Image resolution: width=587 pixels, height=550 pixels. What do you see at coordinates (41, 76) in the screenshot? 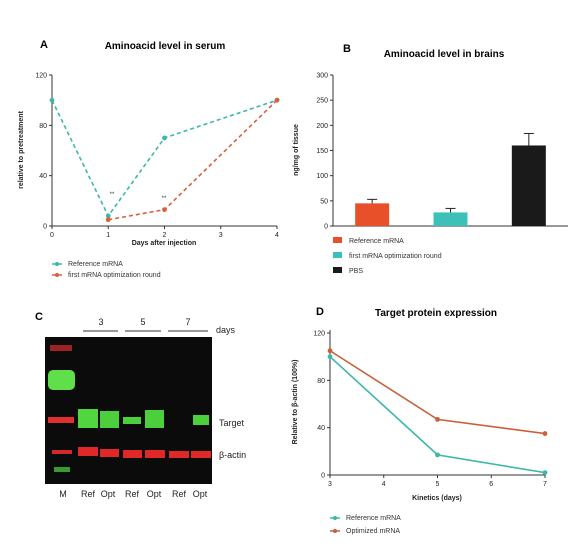
I see `chart-a-ytick-label: 120` at bounding box center [41, 76].